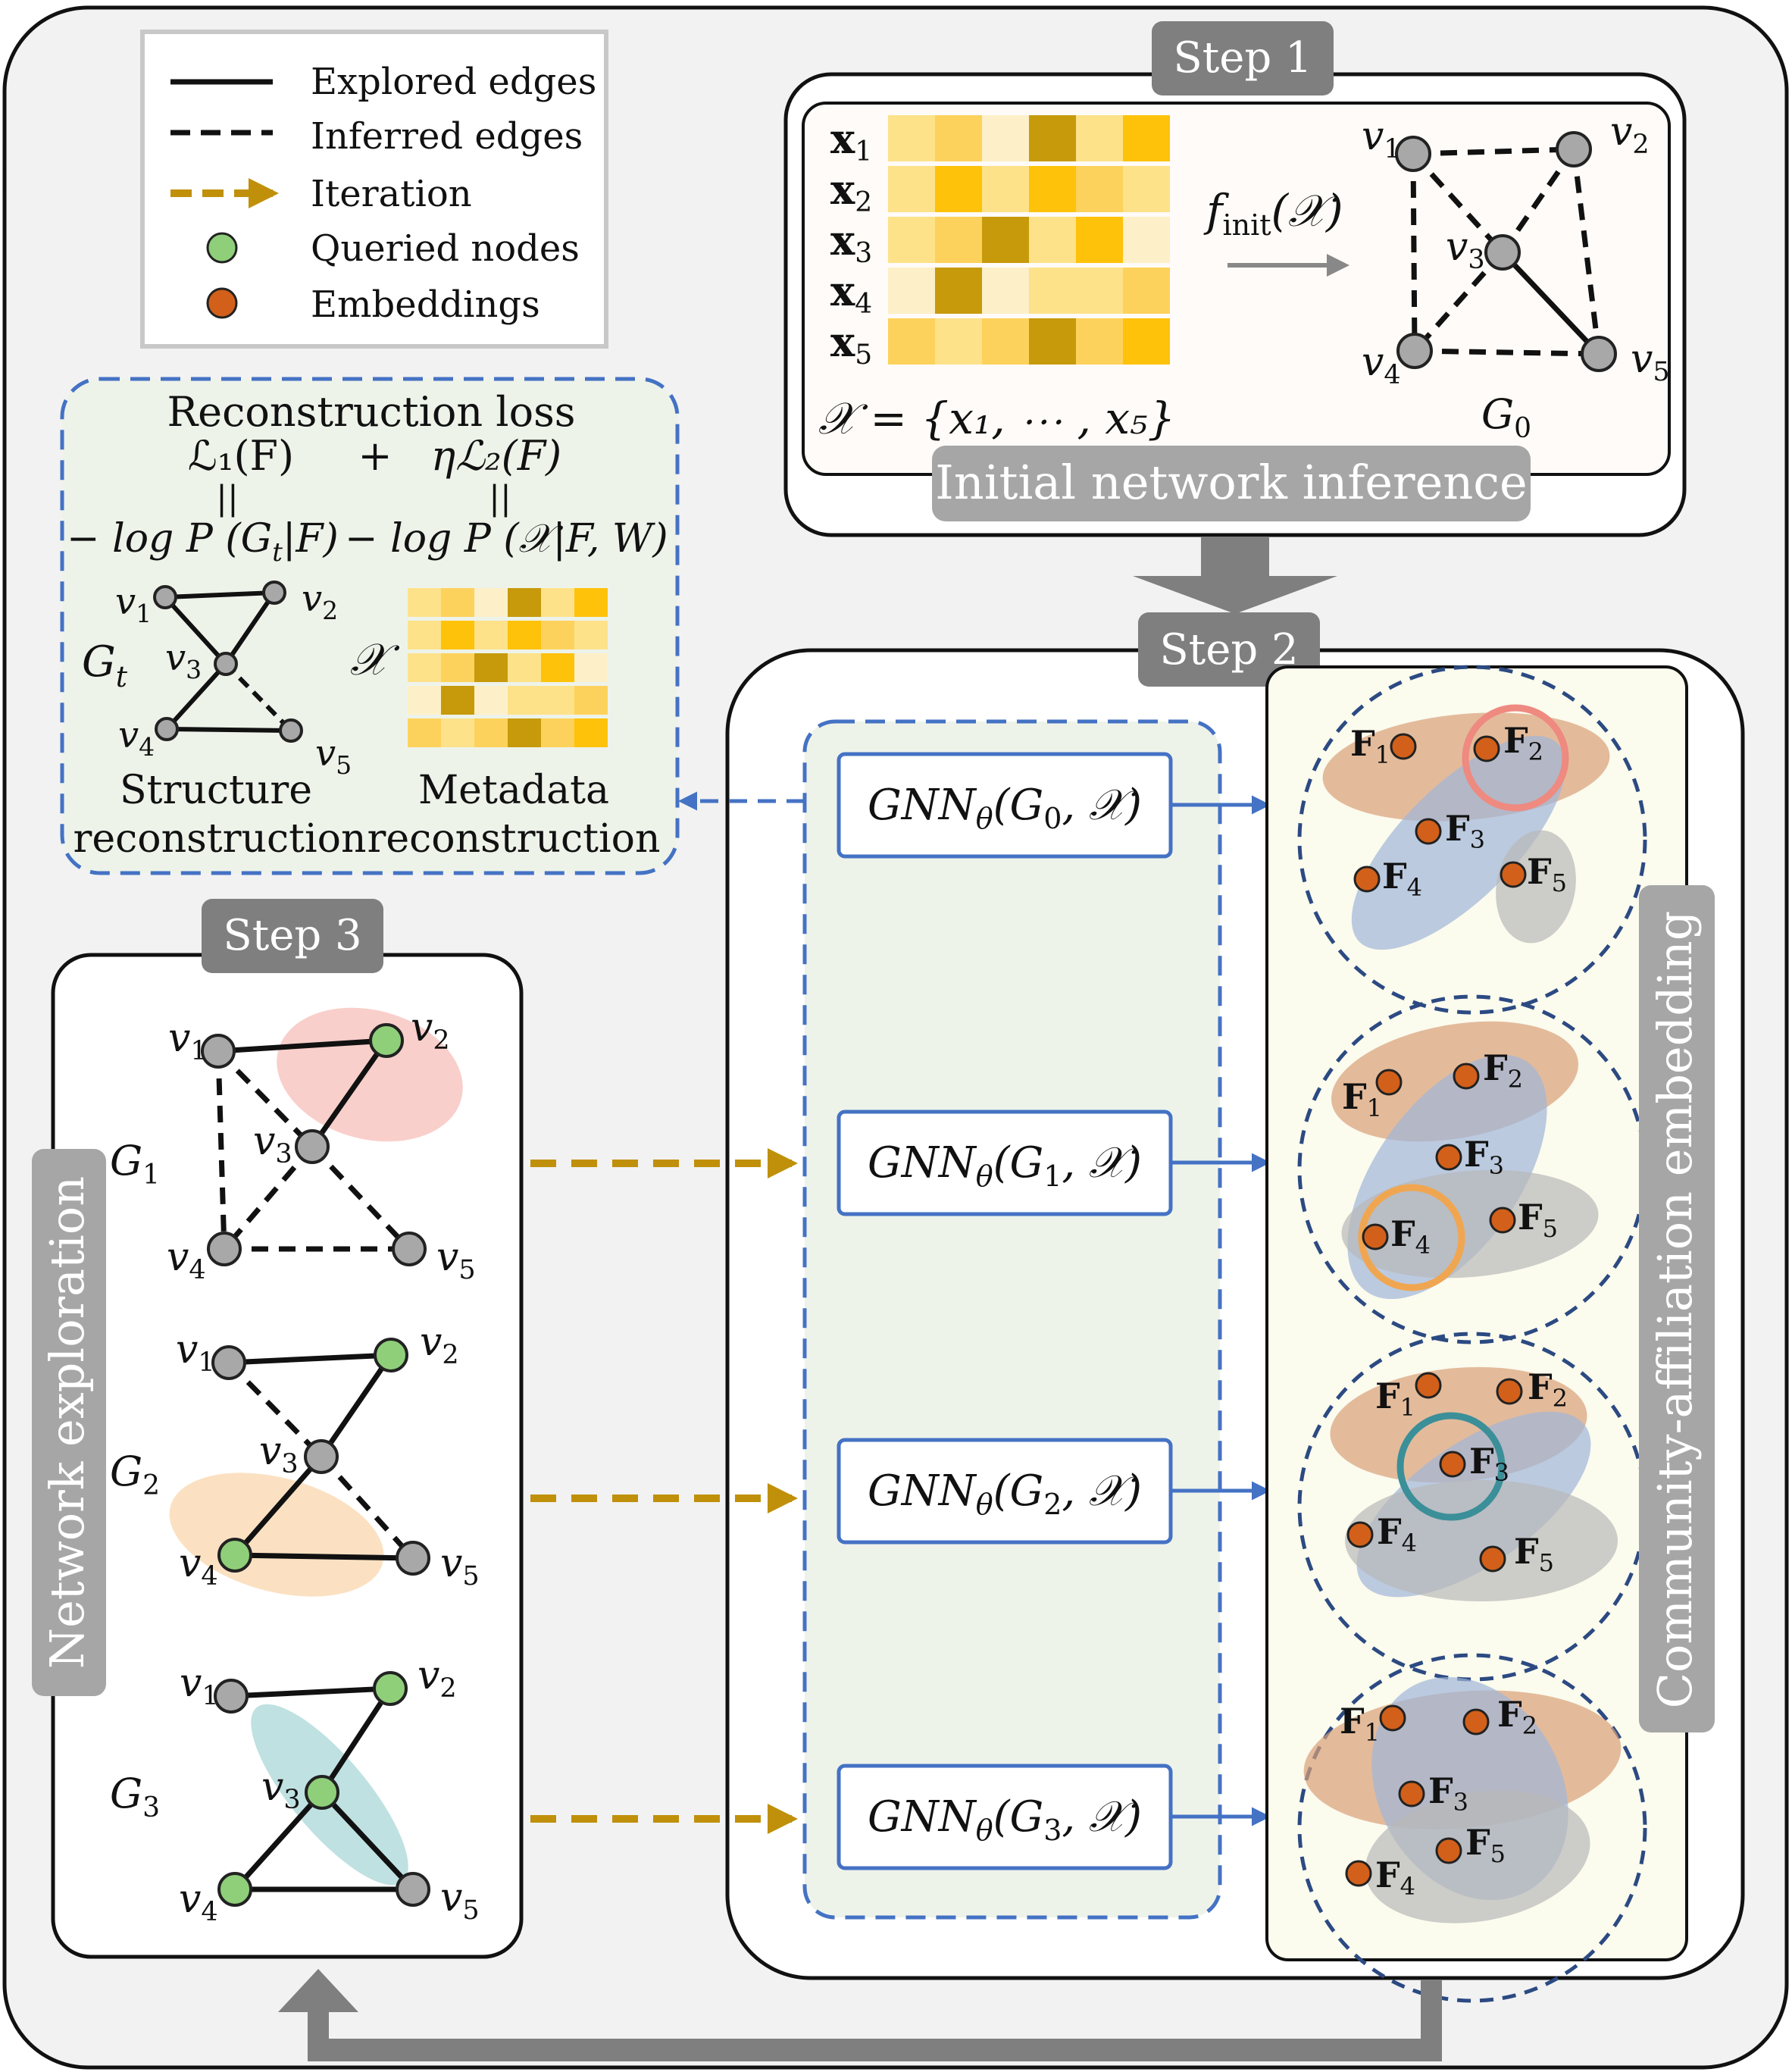  What do you see at coordinates (496, 456) in the screenshot?
I see `loss-term2: ηℒ₂(F)` at bounding box center [496, 456].